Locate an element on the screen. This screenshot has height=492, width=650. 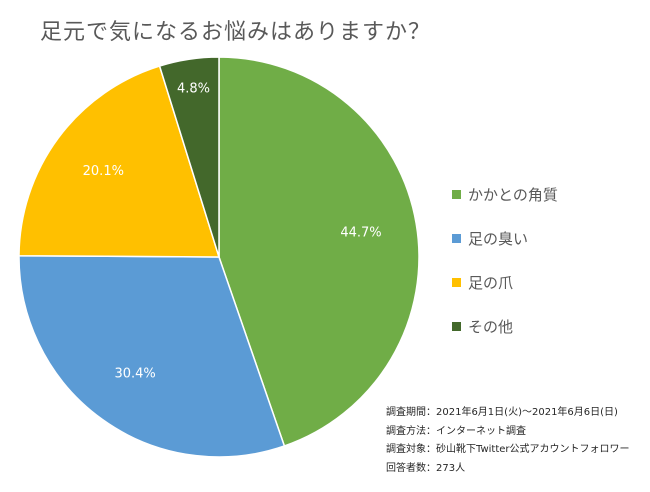
legend-item-other: その他 is located at coordinates (542, 326).